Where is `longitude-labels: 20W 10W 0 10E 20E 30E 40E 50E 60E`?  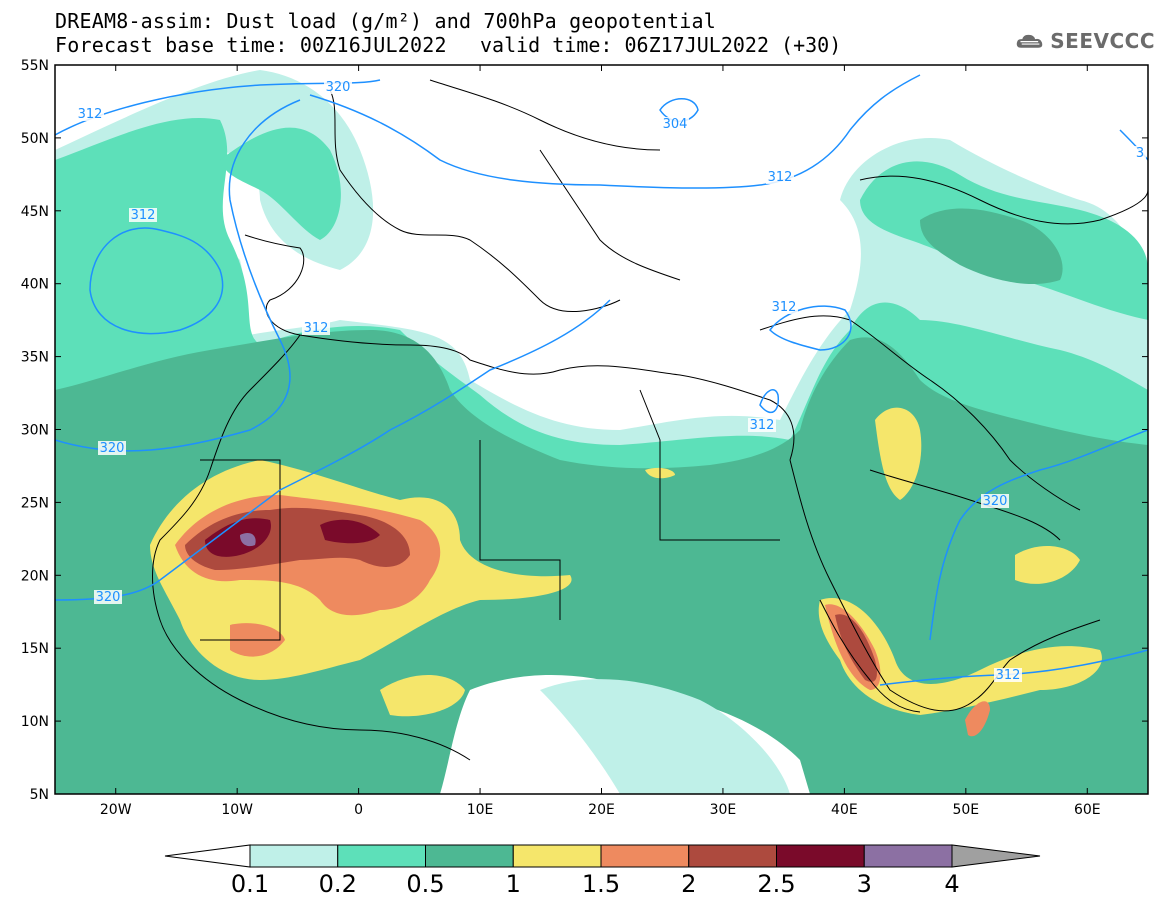
longitude-labels: 20W 10W 0 10E 20E 30E 40E 50E 60E is located at coordinates (600, 810).